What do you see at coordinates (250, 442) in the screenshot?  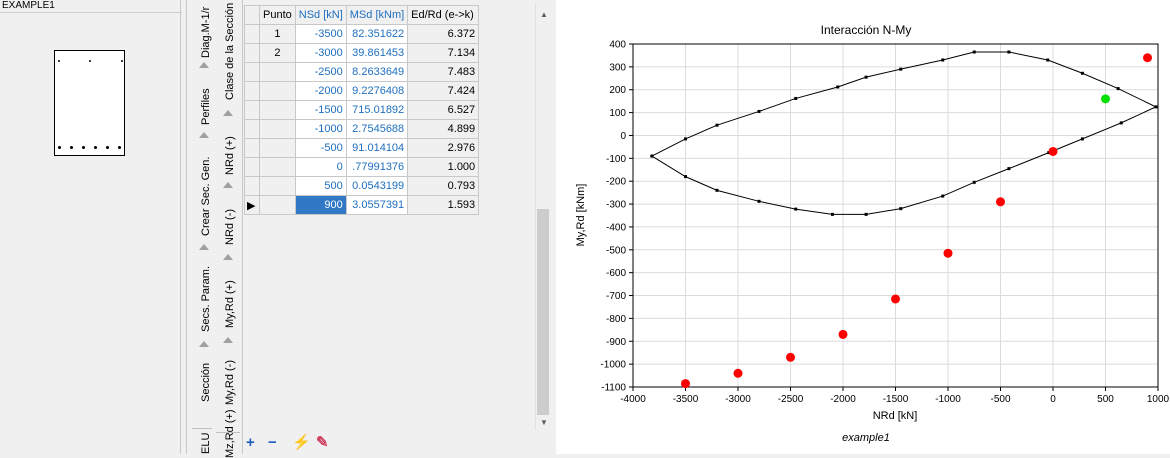 I see `add-row-icon: +` at bounding box center [250, 442].